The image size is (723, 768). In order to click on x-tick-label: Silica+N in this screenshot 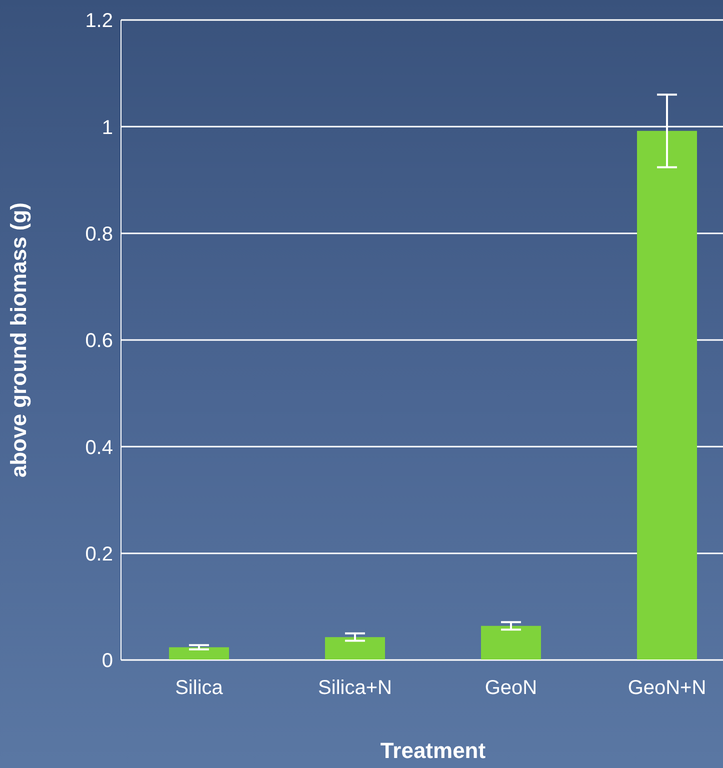, I will do `click(355, 688)`.